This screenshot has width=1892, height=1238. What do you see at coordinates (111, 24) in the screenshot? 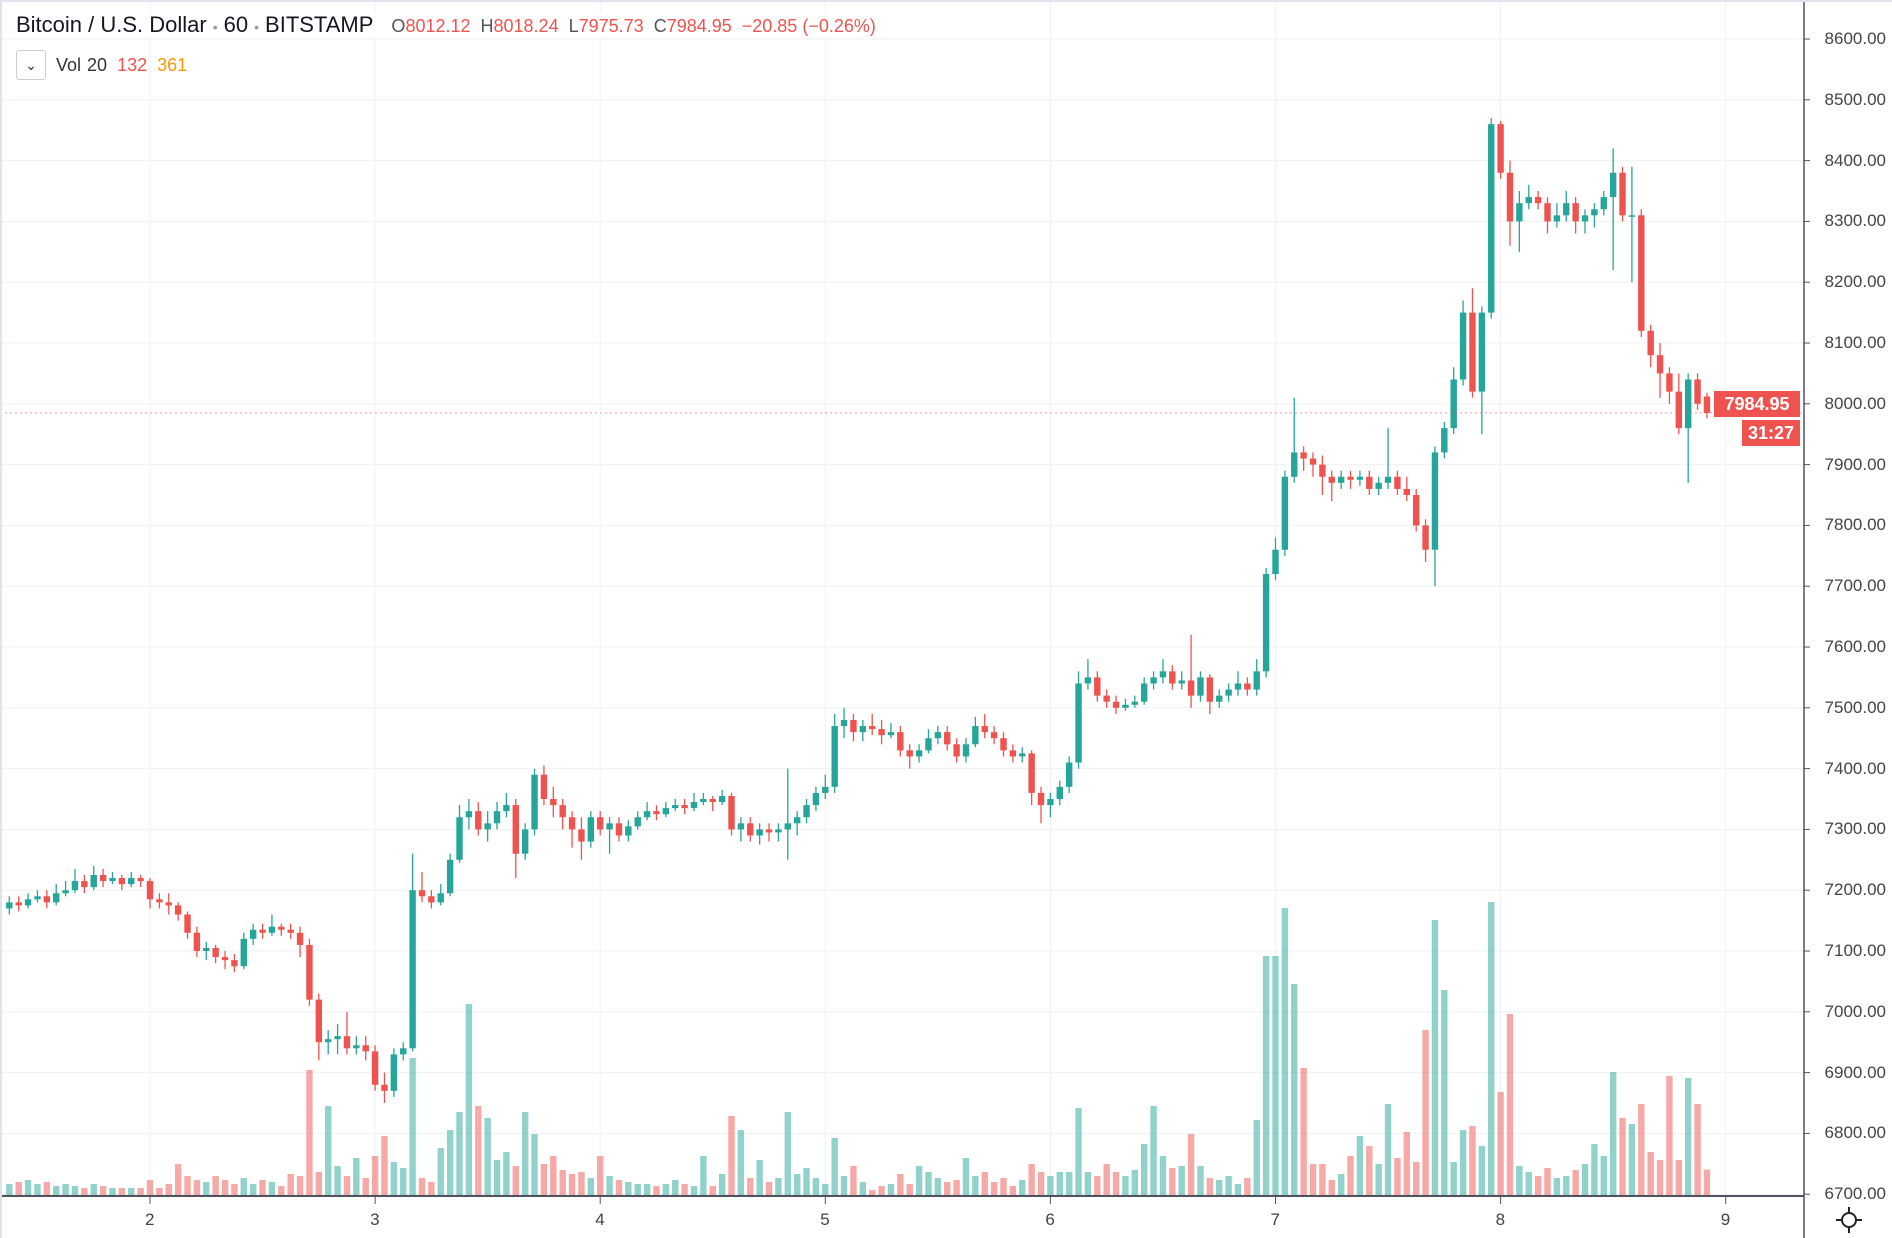
I see `symbol-name: Bitcoin / U.S. Dollar` at bounding box center [111, 24].